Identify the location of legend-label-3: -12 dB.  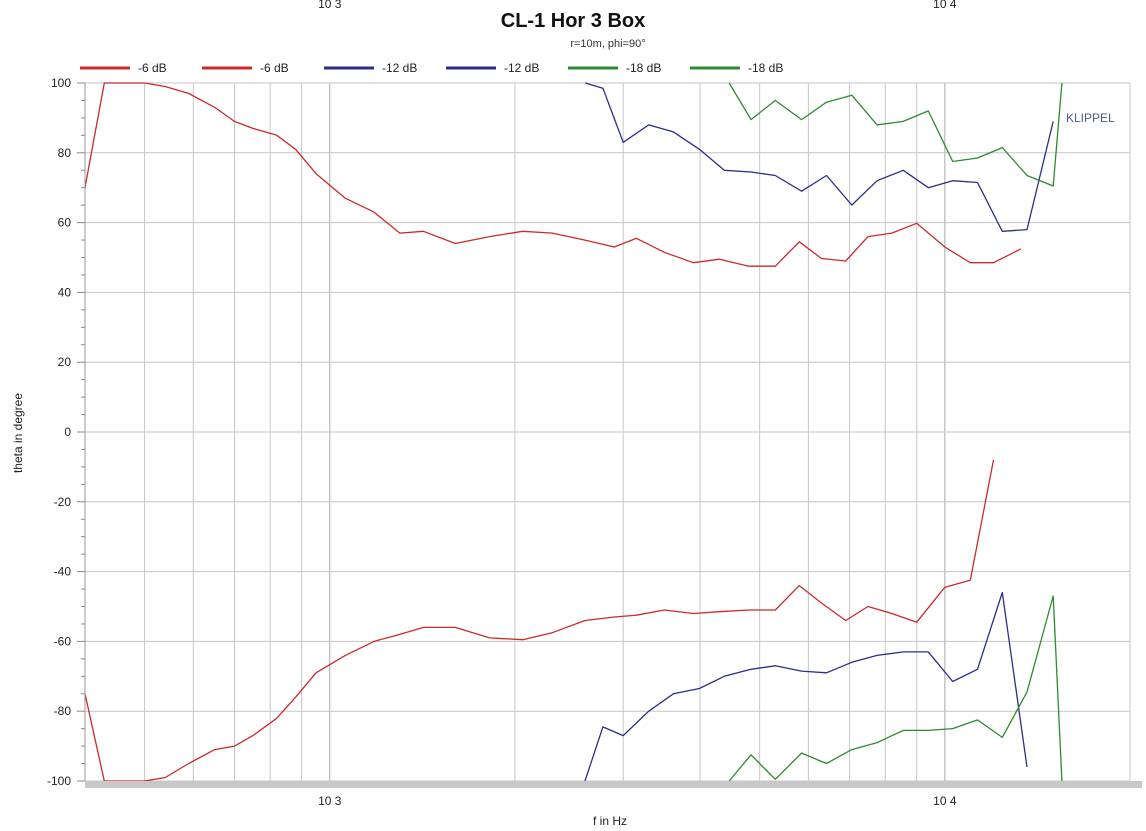
(399, 68).